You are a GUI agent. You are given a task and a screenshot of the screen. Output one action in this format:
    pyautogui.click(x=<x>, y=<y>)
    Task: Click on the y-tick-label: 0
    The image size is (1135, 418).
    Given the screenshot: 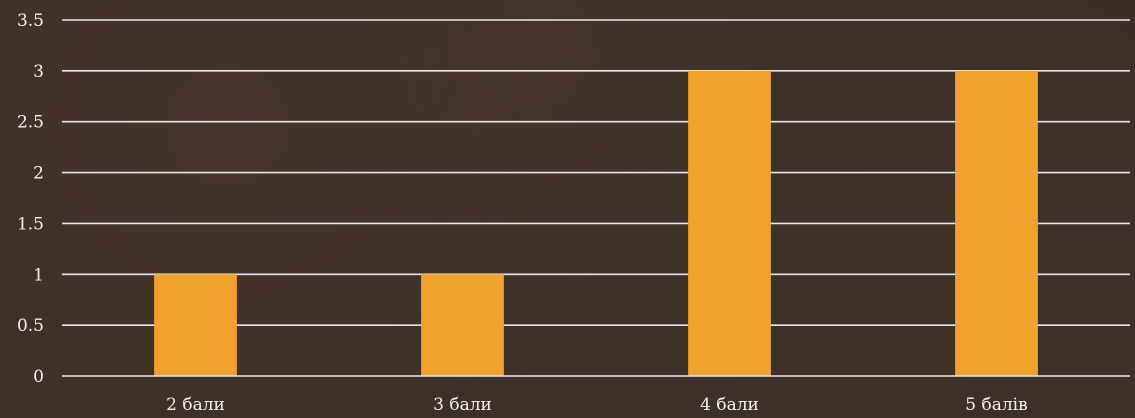 What is the action you would take?
    pyautogui.click(x=38, y=377)
    